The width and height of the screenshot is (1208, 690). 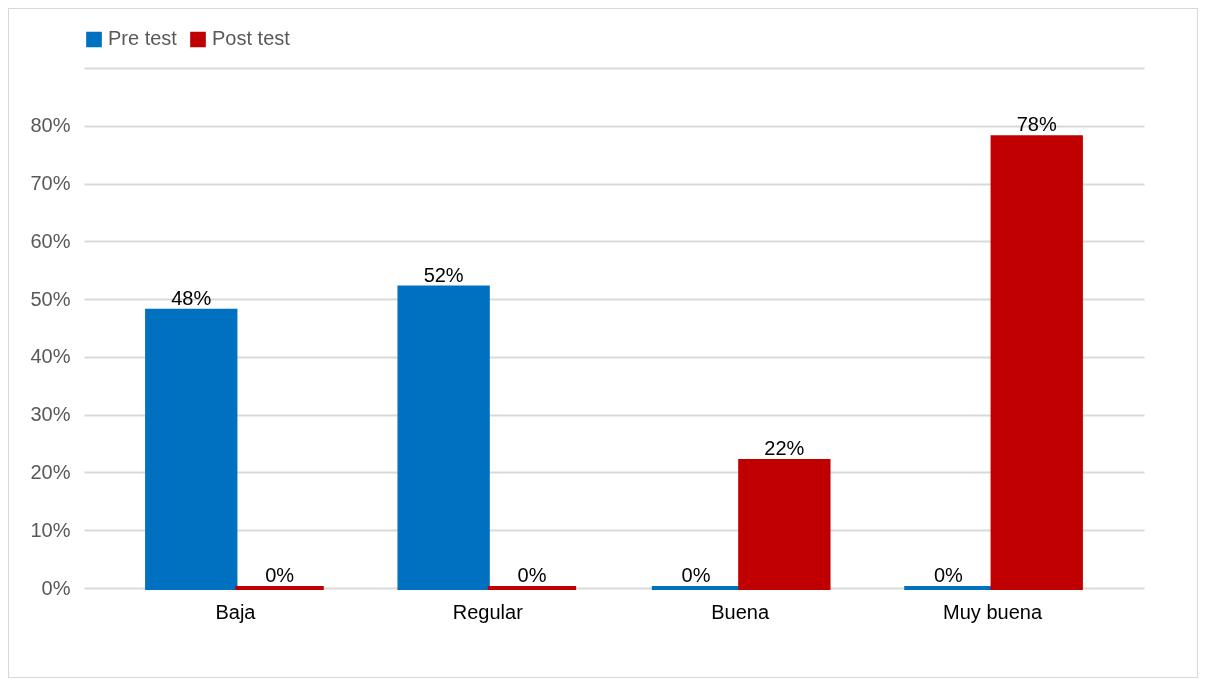 I want to click on y-tick-label: 80%, so click(x=50, y=125).